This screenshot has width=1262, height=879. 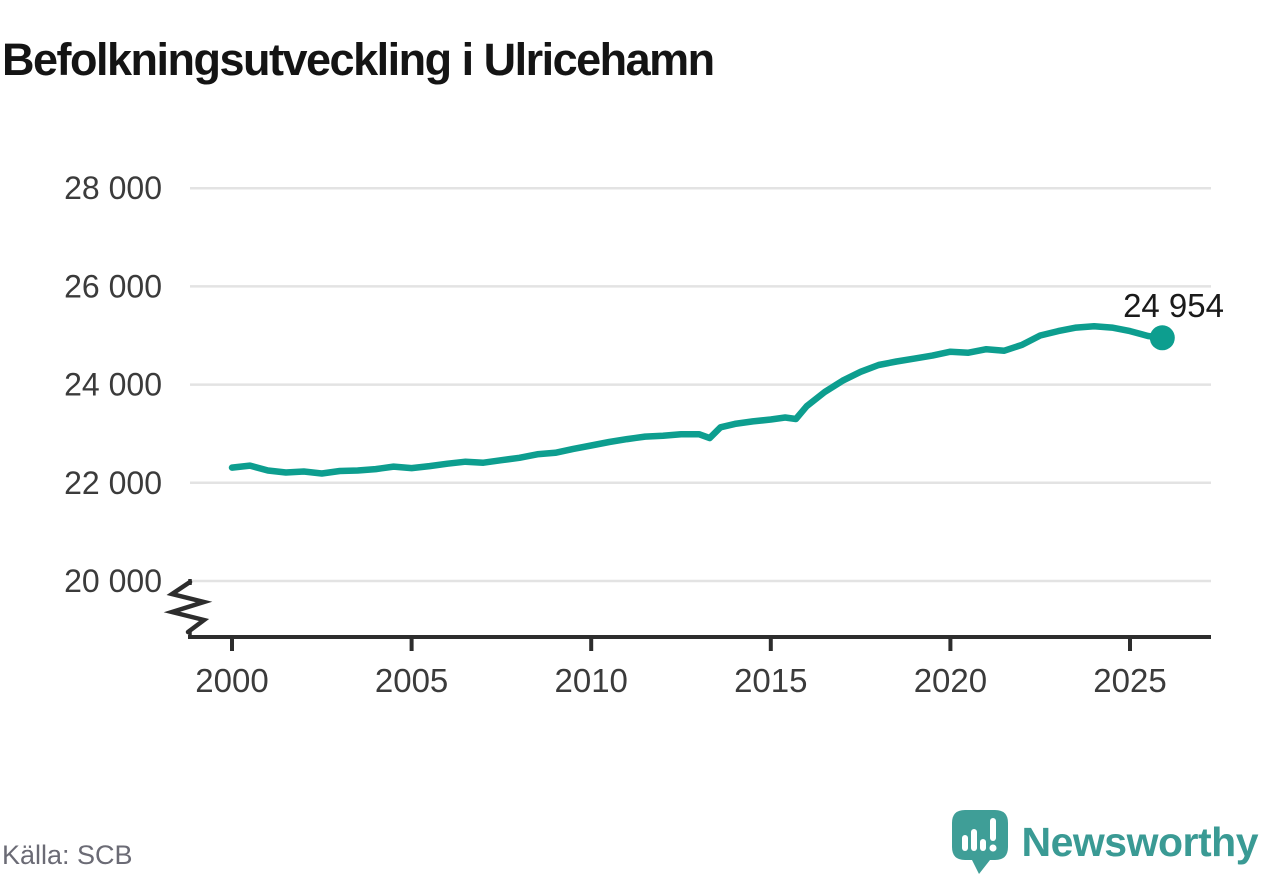 What do you see at coordinates (590, 680) in the screenshot?
I see `x-tick-label: 2010` at bounding box center [590, 680].